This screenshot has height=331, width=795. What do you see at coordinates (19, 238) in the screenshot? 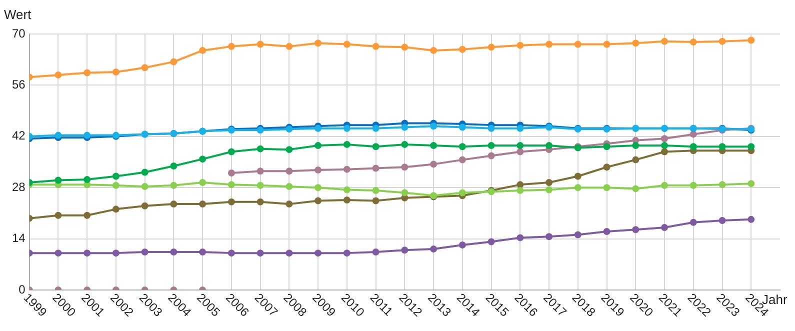
I see `y-tick-label: 14` at bounding box center [19, 238].